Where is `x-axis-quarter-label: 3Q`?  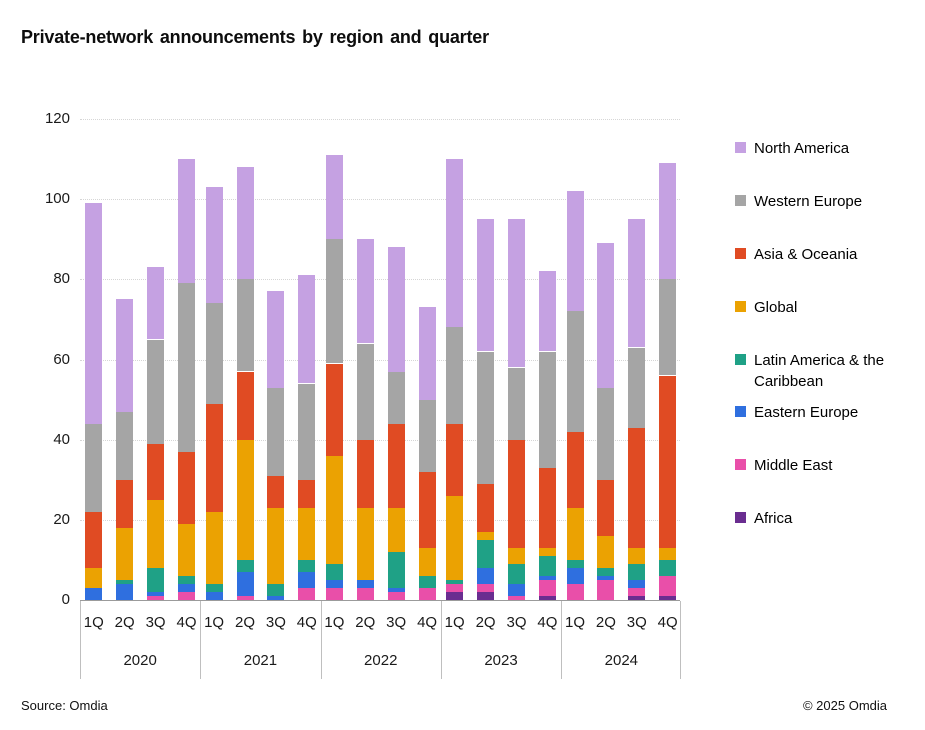 x-axis-quarter-label: 3Q is located at coordinates (636, 622).